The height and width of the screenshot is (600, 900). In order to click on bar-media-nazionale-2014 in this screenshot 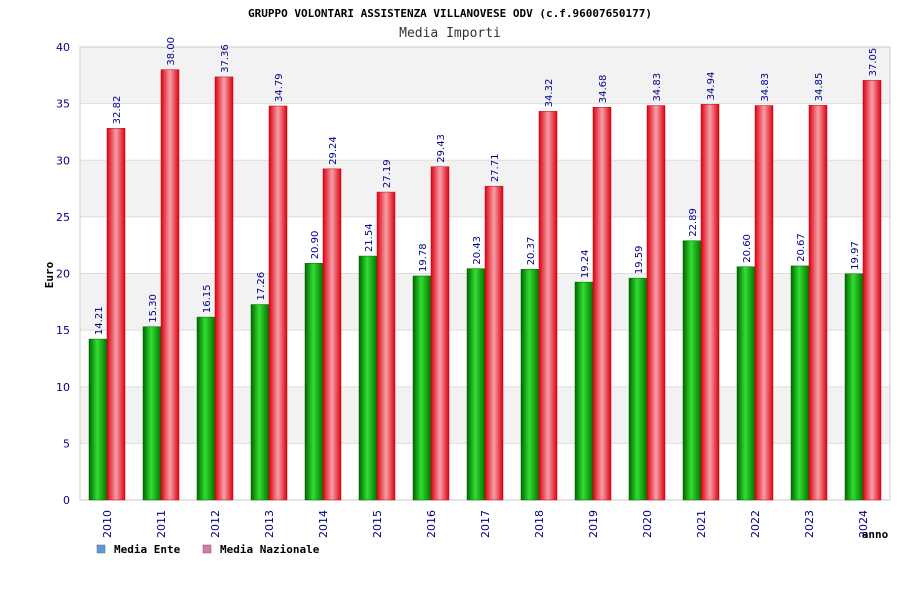, I will do `click(332, 334)`.